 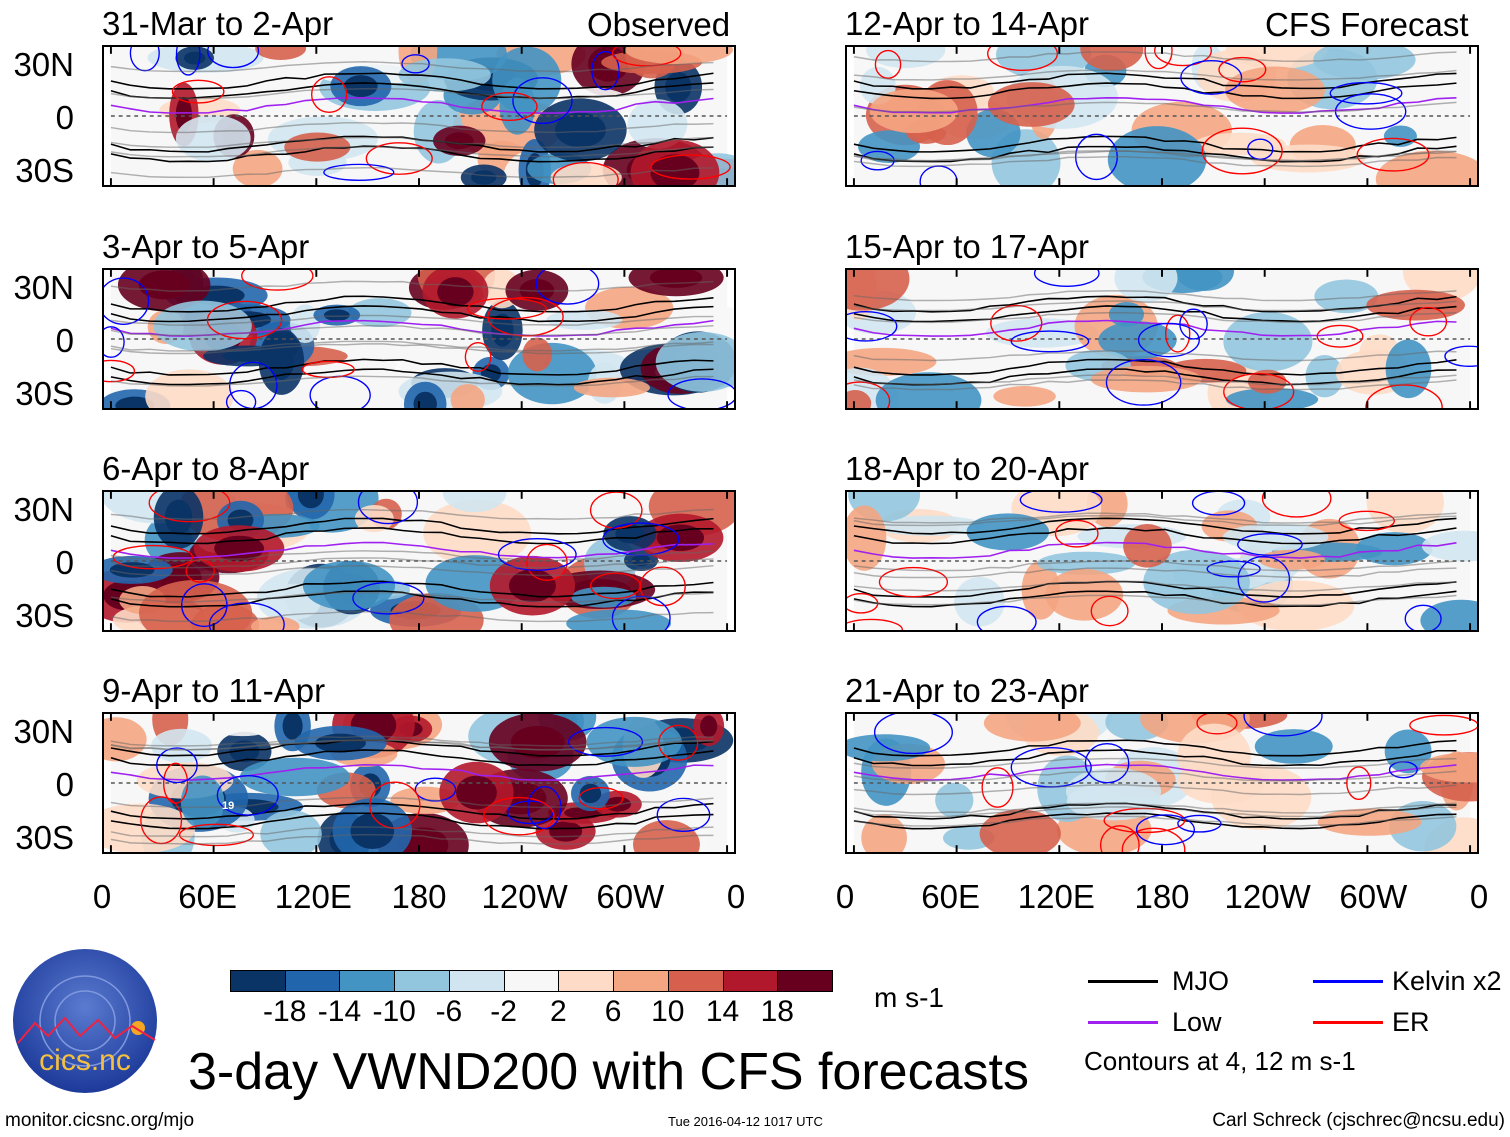 What do you see at coordinates (1367, 24) in the screenshot?
I see `forecast-label: CFS Forecast` at bounding box center [1367, 24].